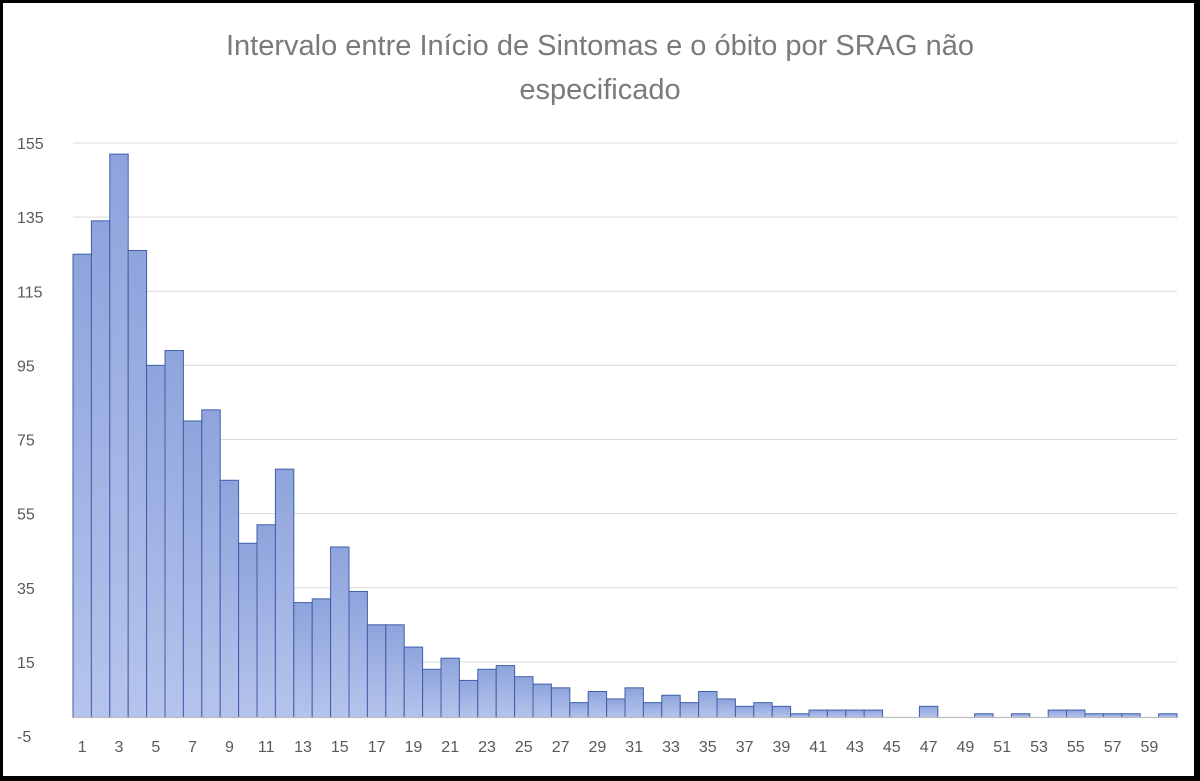  Describe the element at coordinates (1113, 747) in the screenshot. I see `x-tick-label: 57` at that location.